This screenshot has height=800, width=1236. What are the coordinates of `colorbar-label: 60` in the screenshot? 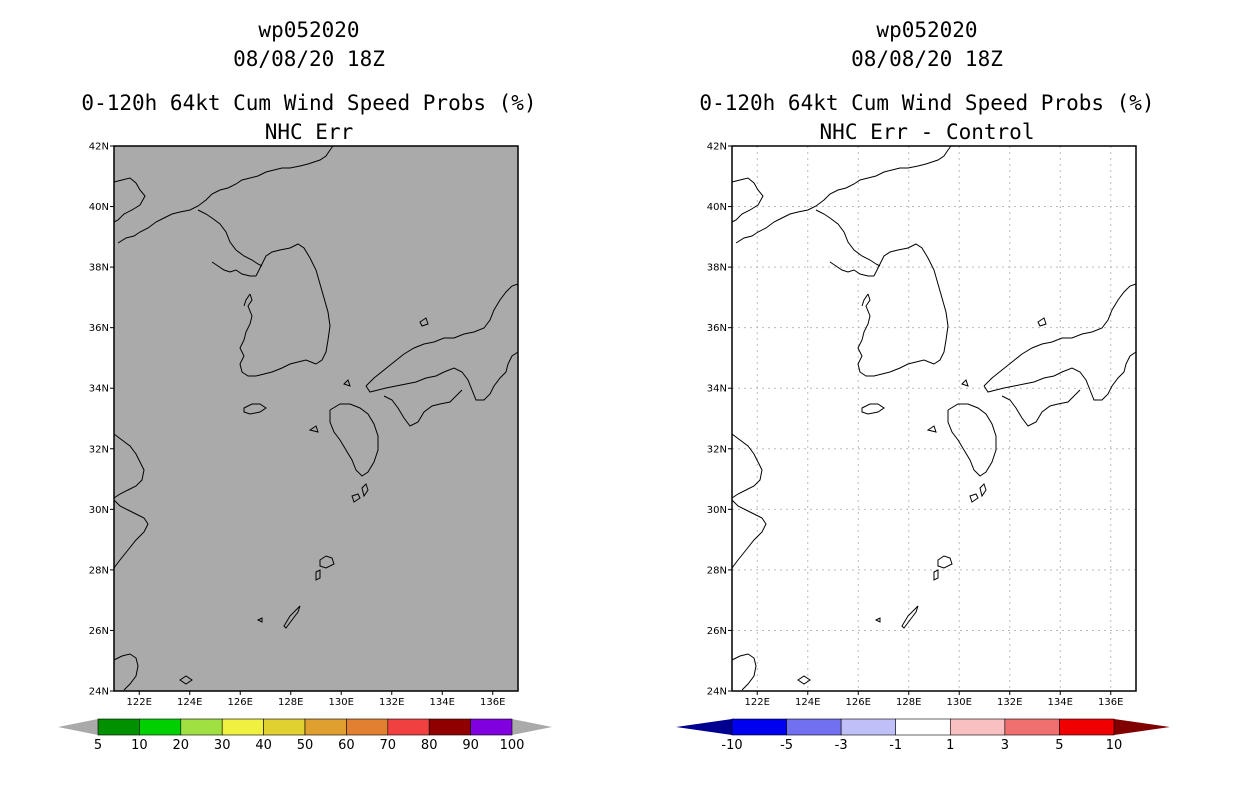 It's located at (346, 745).